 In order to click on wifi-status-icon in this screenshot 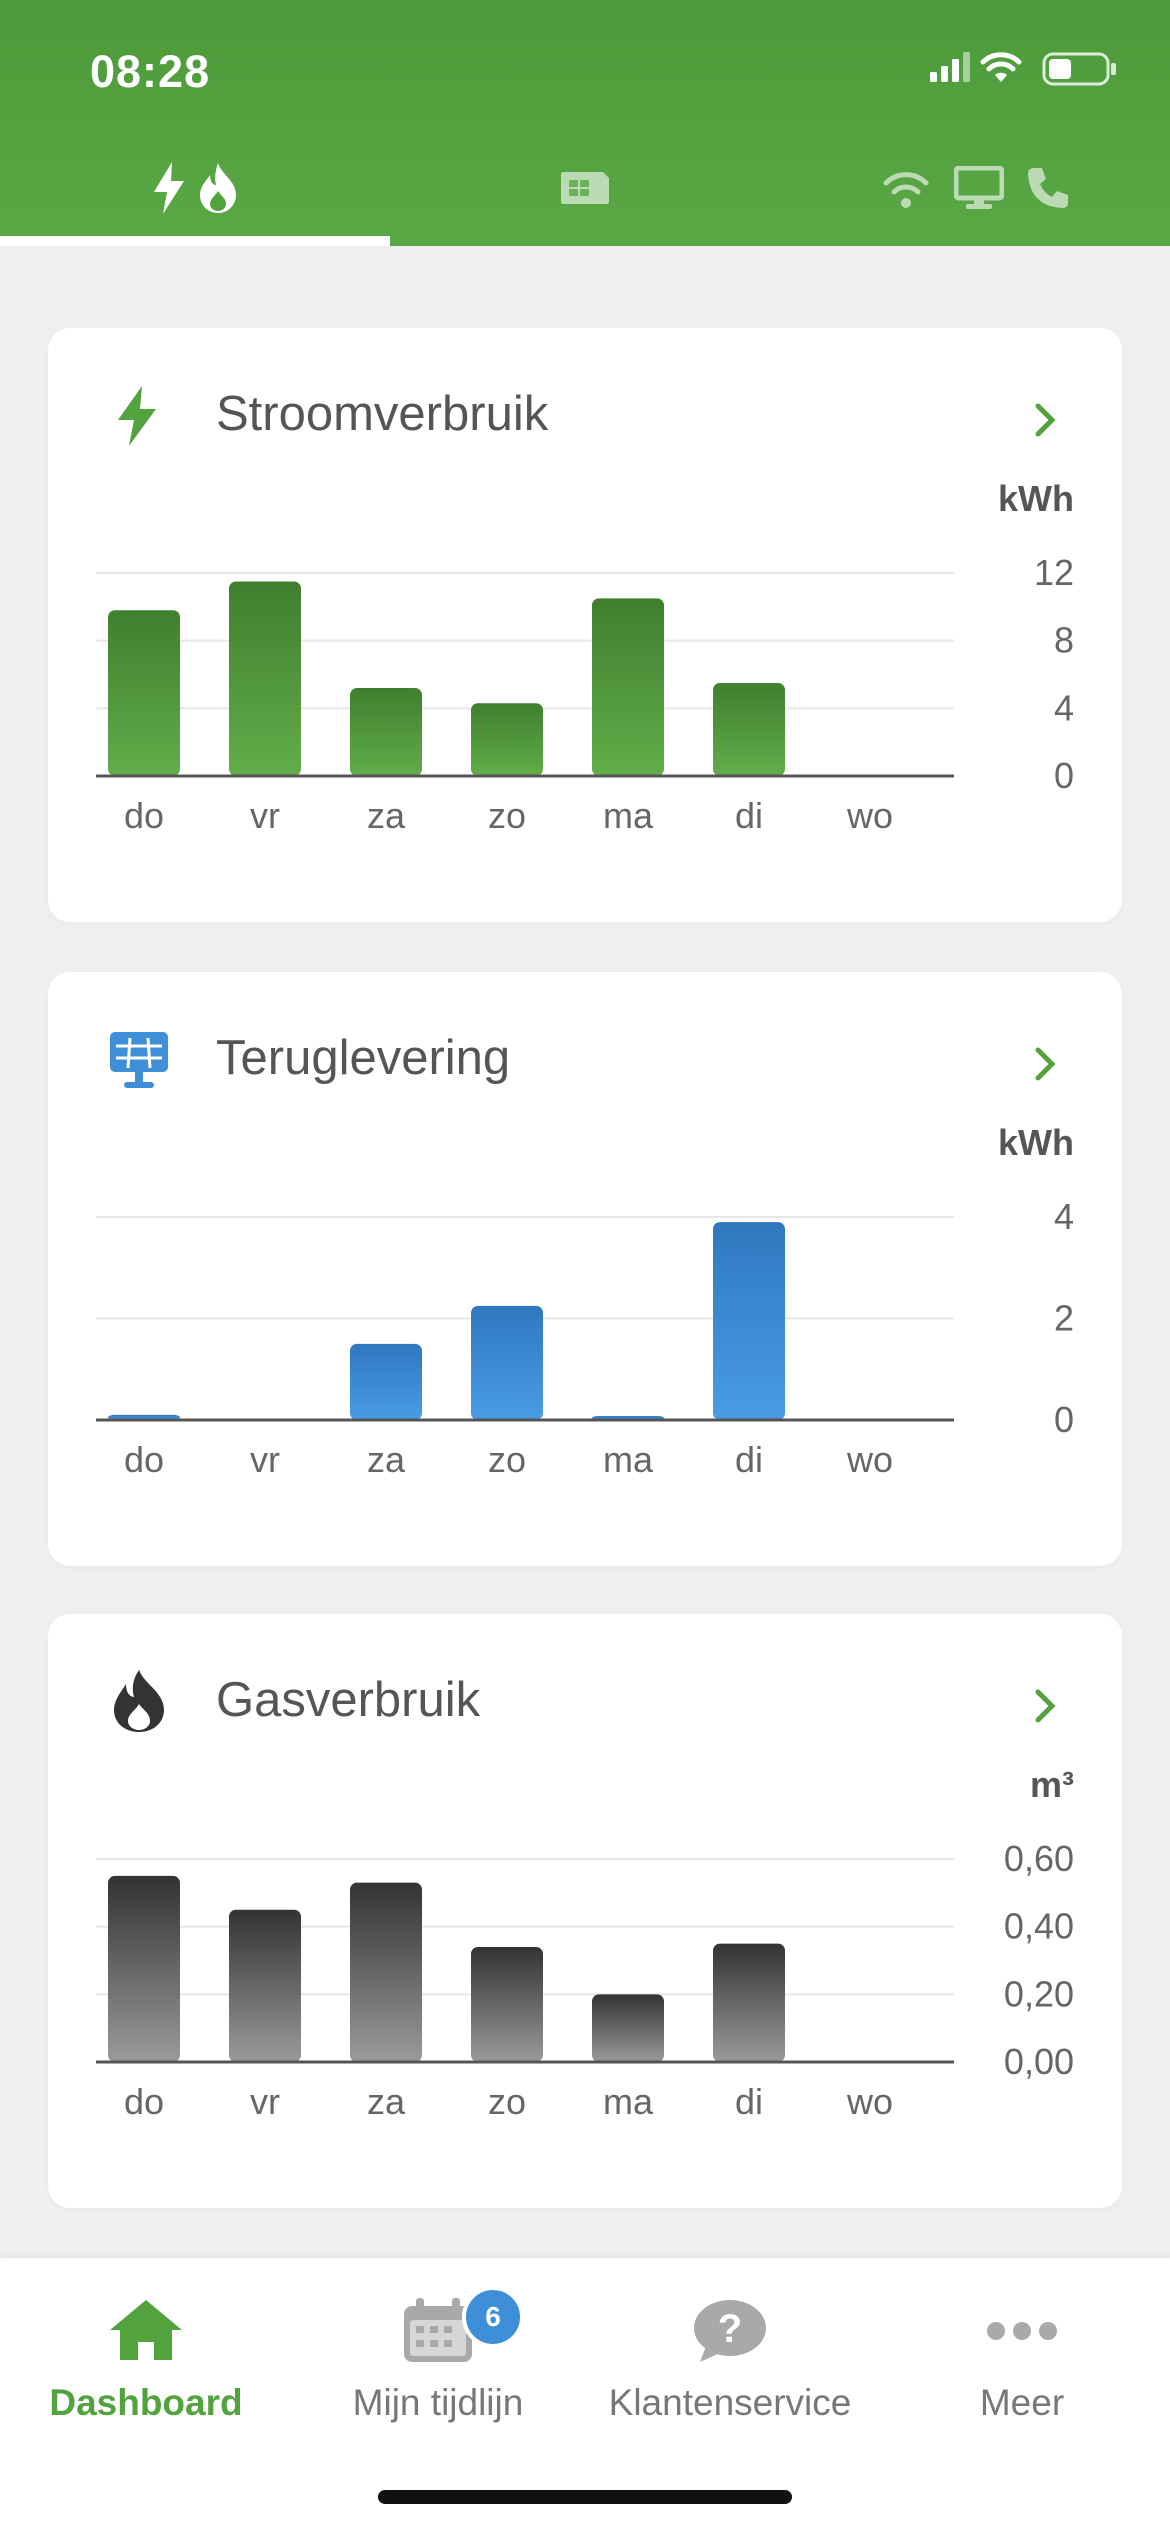, I will do `click(1001, 67)`.